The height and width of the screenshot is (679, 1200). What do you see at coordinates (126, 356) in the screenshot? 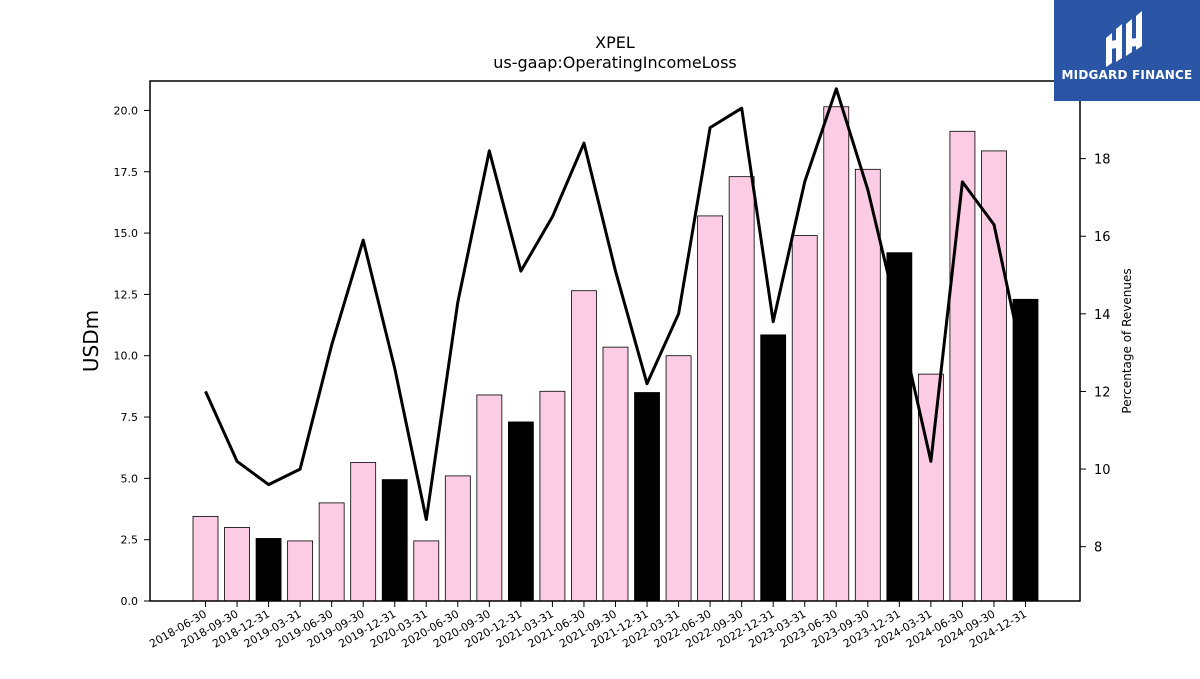
I see `y-tick-label: 10.0` at bounding box center [126, 356].